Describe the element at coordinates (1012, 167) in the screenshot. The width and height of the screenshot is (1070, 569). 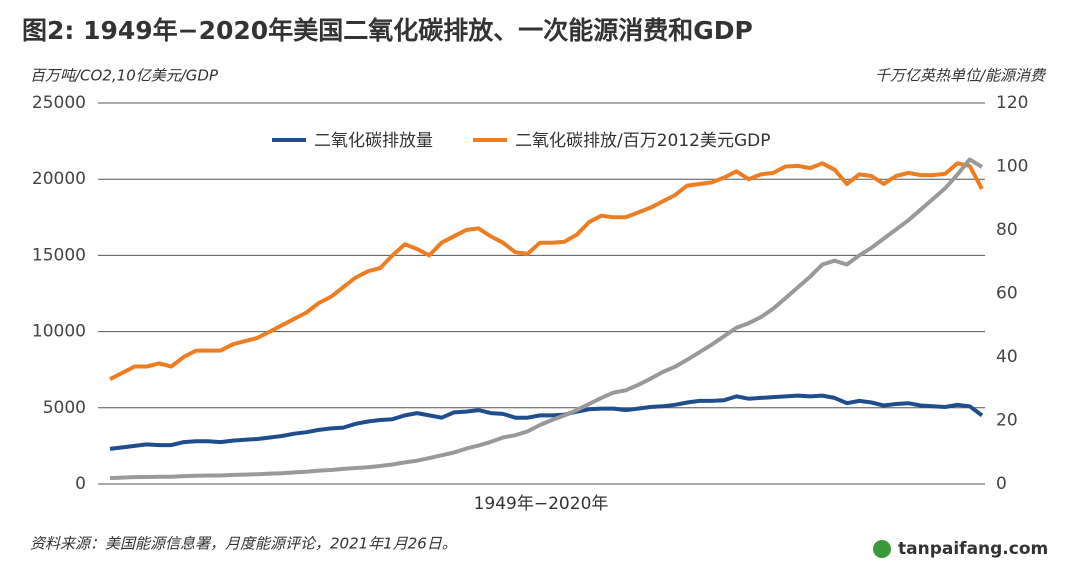
I see `y2-tick-label: 100` at that location.